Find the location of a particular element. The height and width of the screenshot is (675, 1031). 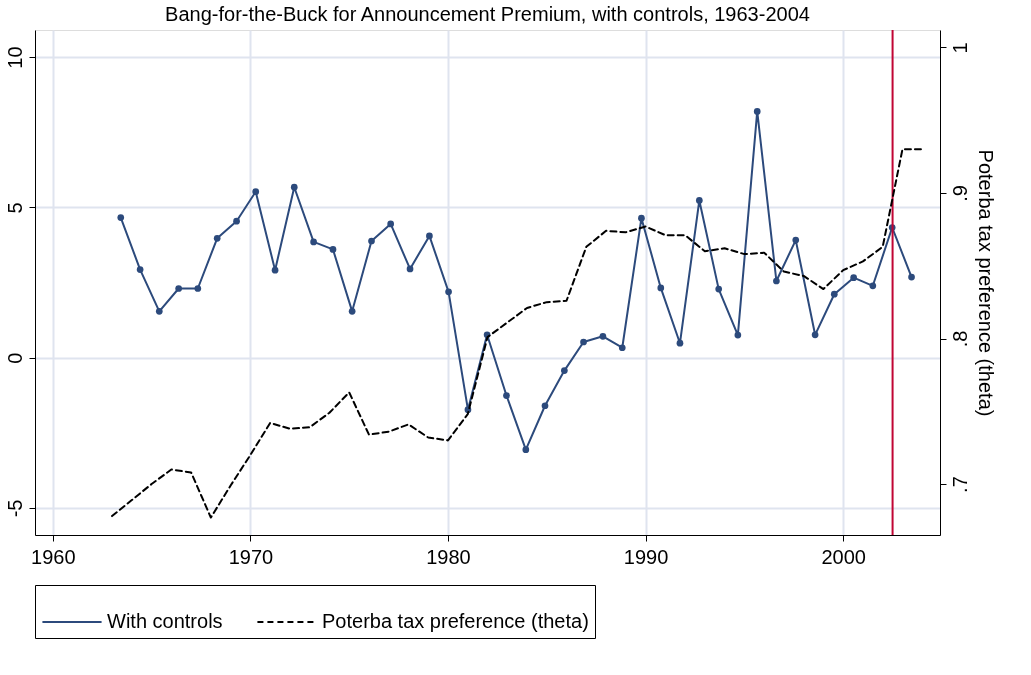

x-tick-label: 2000 is located at coordinates (843, 556).